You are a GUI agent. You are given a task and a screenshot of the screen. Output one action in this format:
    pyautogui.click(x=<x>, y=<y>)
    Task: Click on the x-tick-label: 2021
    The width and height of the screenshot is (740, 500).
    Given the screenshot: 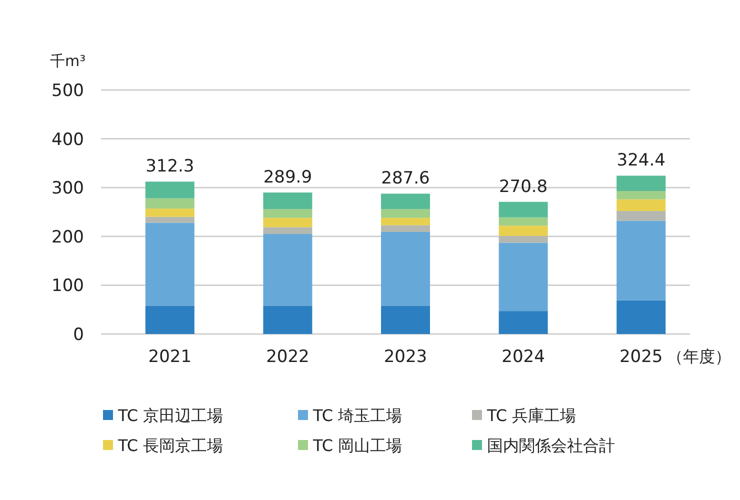 What is the action you would take?
    pyautogui.click(x=170, y=357)
    